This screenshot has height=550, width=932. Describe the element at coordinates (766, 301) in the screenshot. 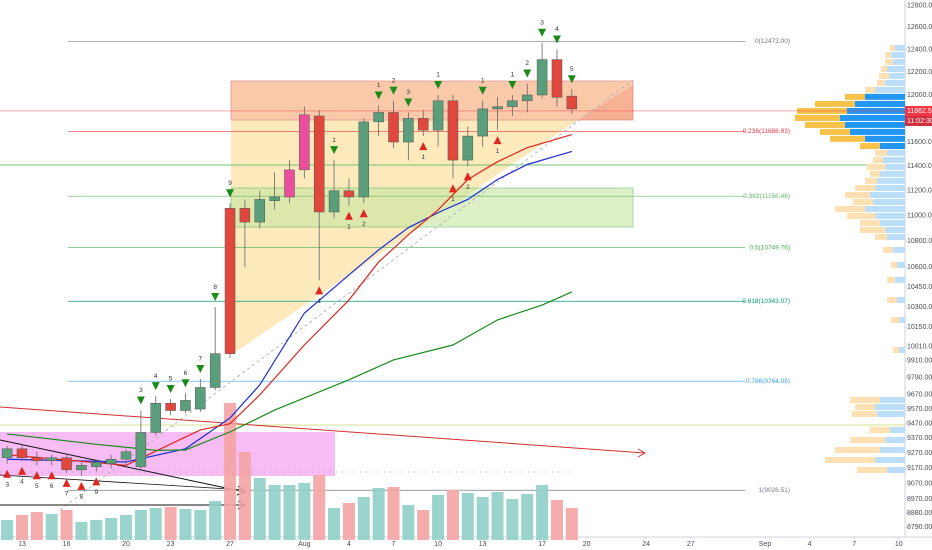

I see `fib-label: 0.618(10343.07)` at that location.